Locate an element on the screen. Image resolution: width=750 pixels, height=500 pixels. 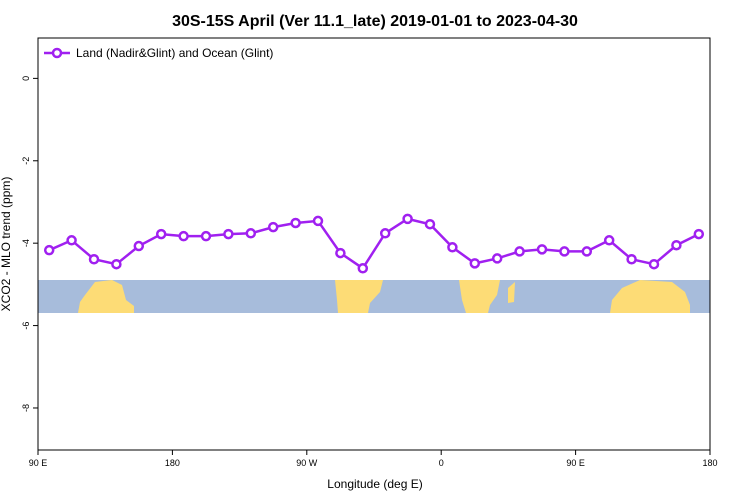
y-tick-label: 0 is located at coordinates (26, 78).